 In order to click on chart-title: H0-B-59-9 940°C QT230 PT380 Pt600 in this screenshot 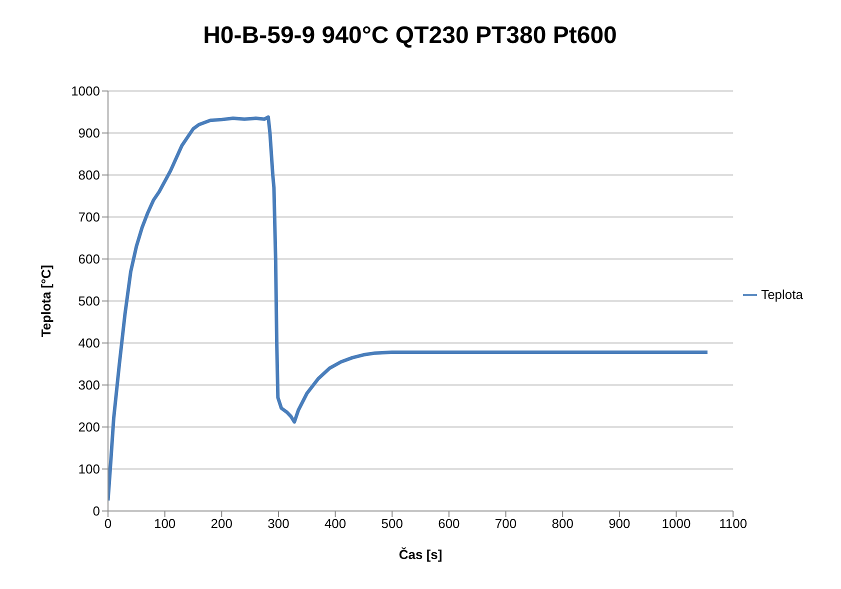, I will do `click(410, 36)`.